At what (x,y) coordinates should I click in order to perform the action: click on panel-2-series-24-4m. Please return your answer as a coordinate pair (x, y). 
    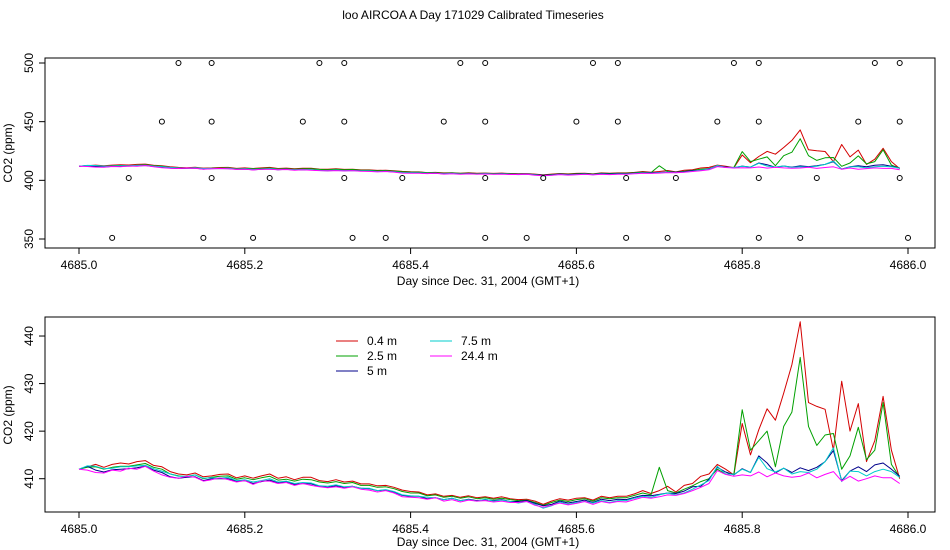
    Looking at the image, I should click on (489, 486).